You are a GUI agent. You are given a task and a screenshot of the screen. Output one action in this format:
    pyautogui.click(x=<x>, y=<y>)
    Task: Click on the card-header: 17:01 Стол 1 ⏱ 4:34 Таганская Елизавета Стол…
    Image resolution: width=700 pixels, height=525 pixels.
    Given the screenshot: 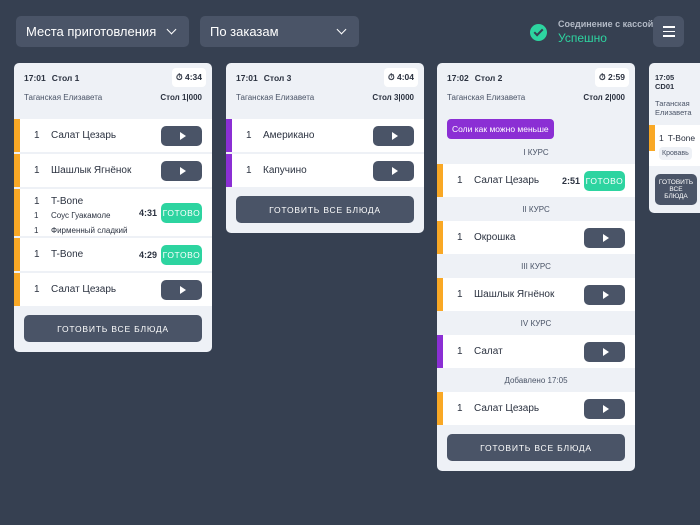 What is the action you would take?
    pyautogui.click(x=113, y=91)
    